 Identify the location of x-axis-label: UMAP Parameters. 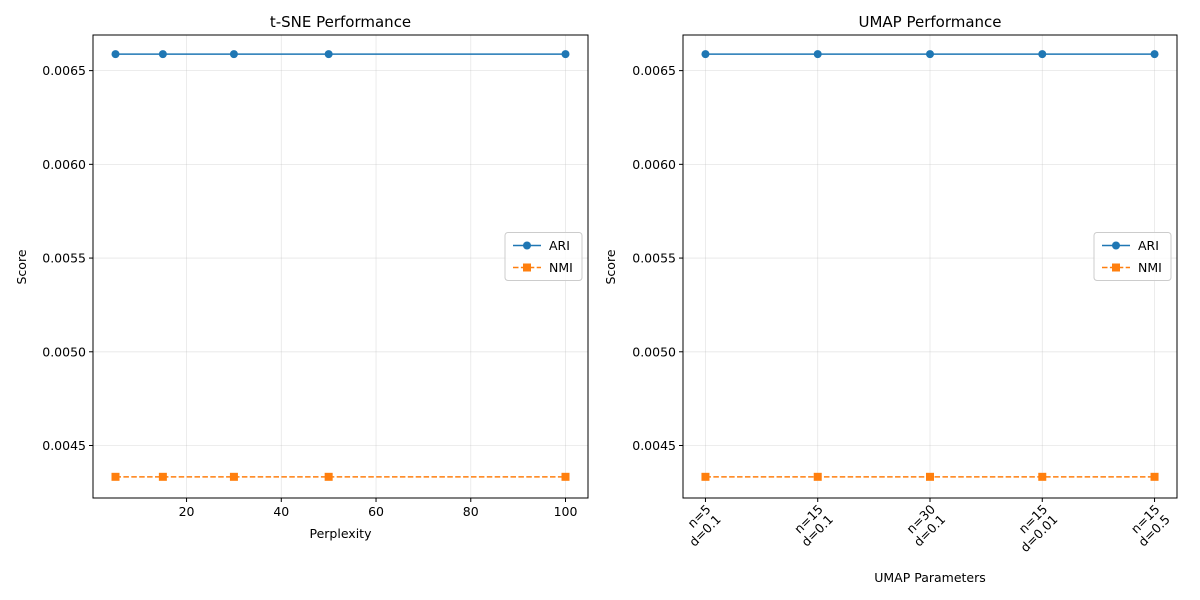
(930, 577).